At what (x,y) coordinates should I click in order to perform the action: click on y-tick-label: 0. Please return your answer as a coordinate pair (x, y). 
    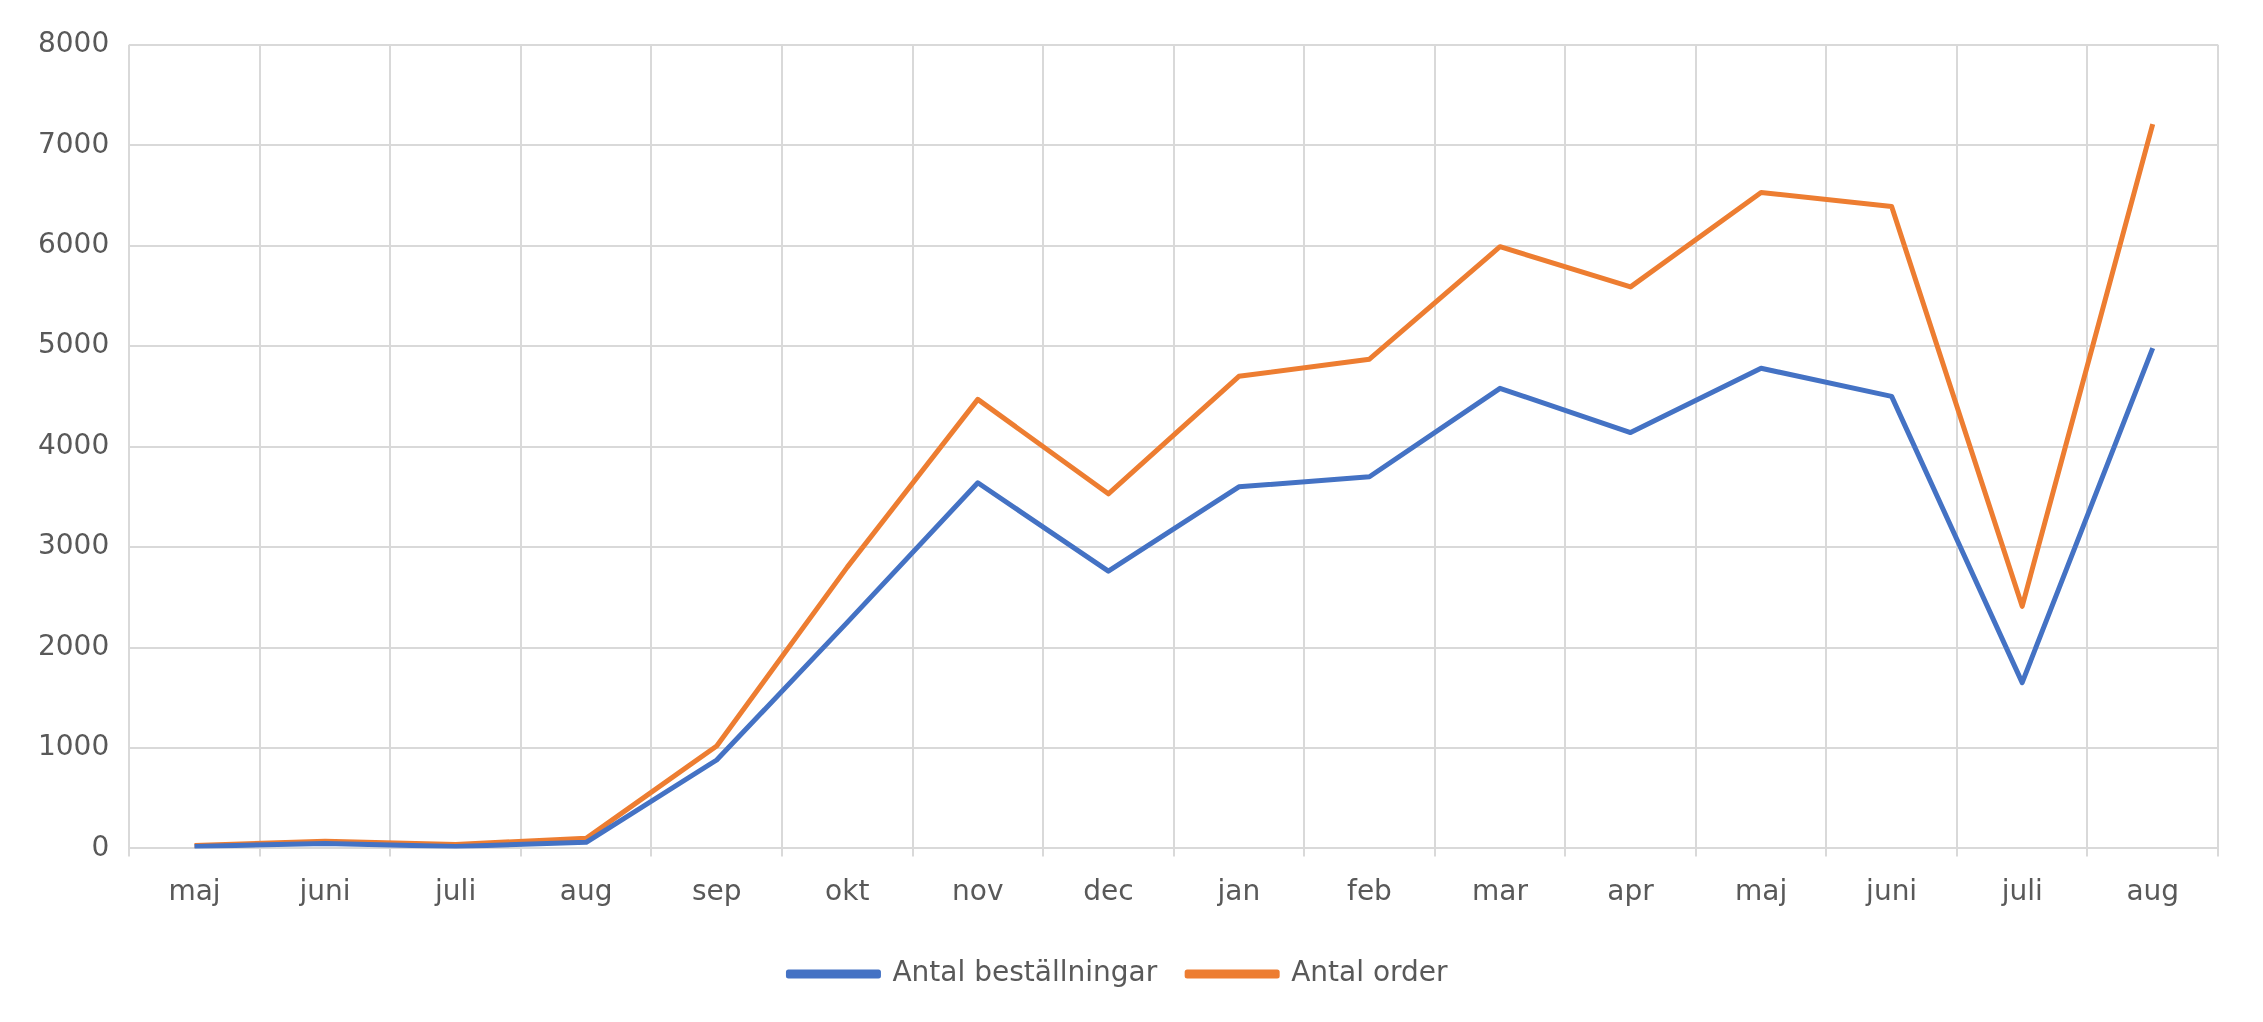
    Looking at the image, I should click on (100, 846).